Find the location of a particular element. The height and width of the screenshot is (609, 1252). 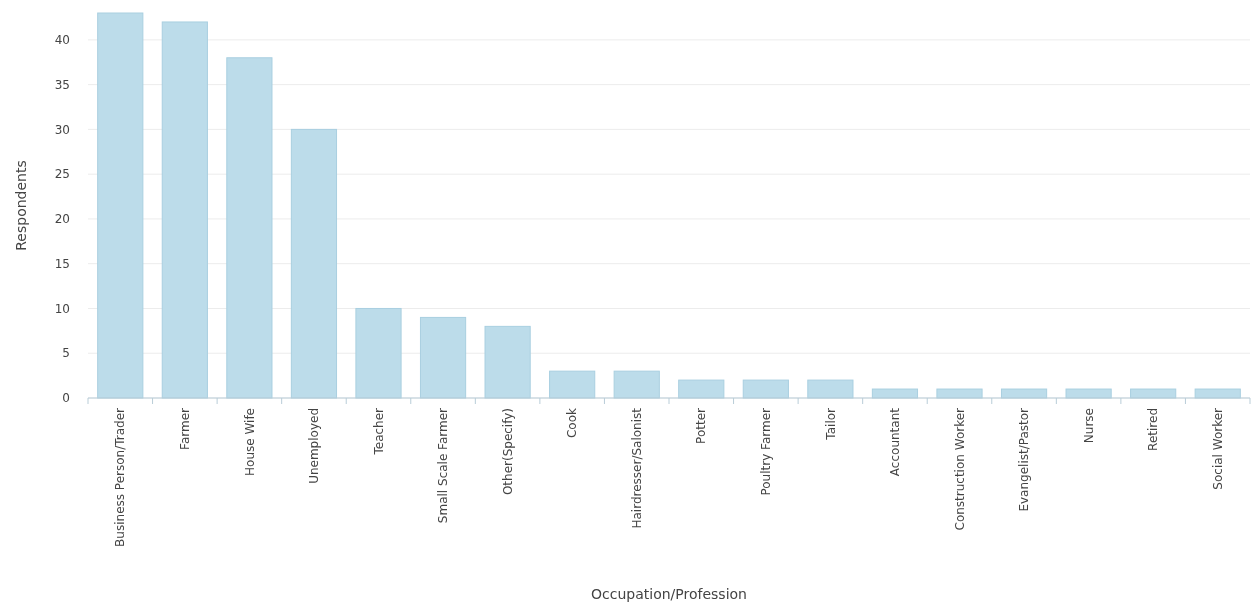

y-tick-label: 40 is located at coordinates (62, 40).